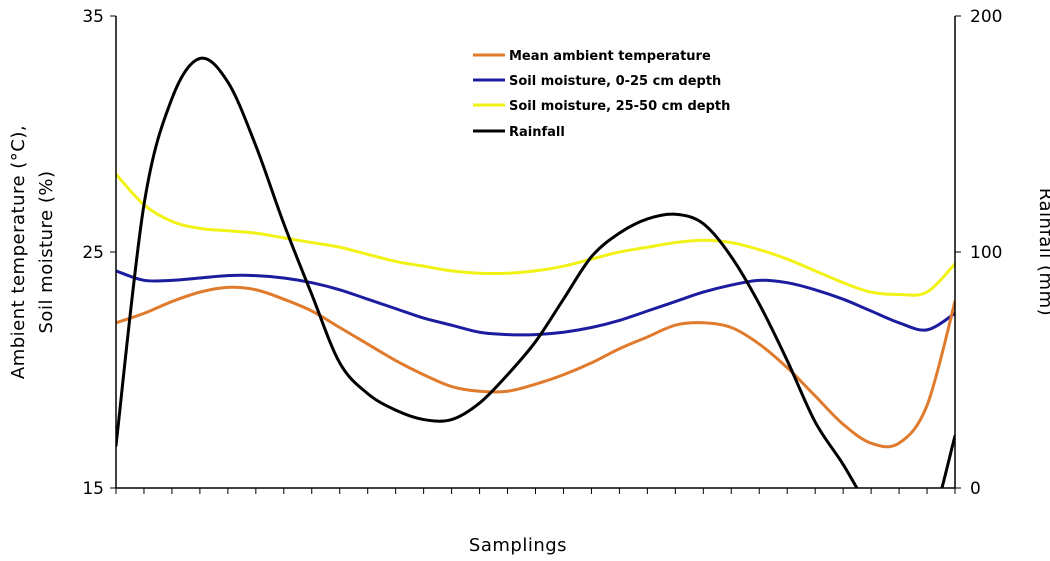 Image resolution: width=1050 pixels, height=561 pixels. Describe the element at coordinates (986, 253) in the screenshot. I see `y-right-tick-label-100: 100` at that location.